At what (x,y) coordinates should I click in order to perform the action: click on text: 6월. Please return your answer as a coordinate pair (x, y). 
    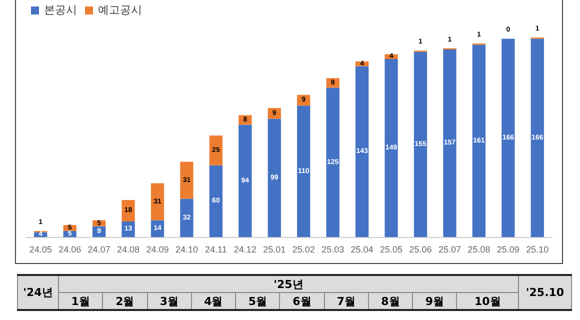
    Looking at the image, I should click on (302, 301).